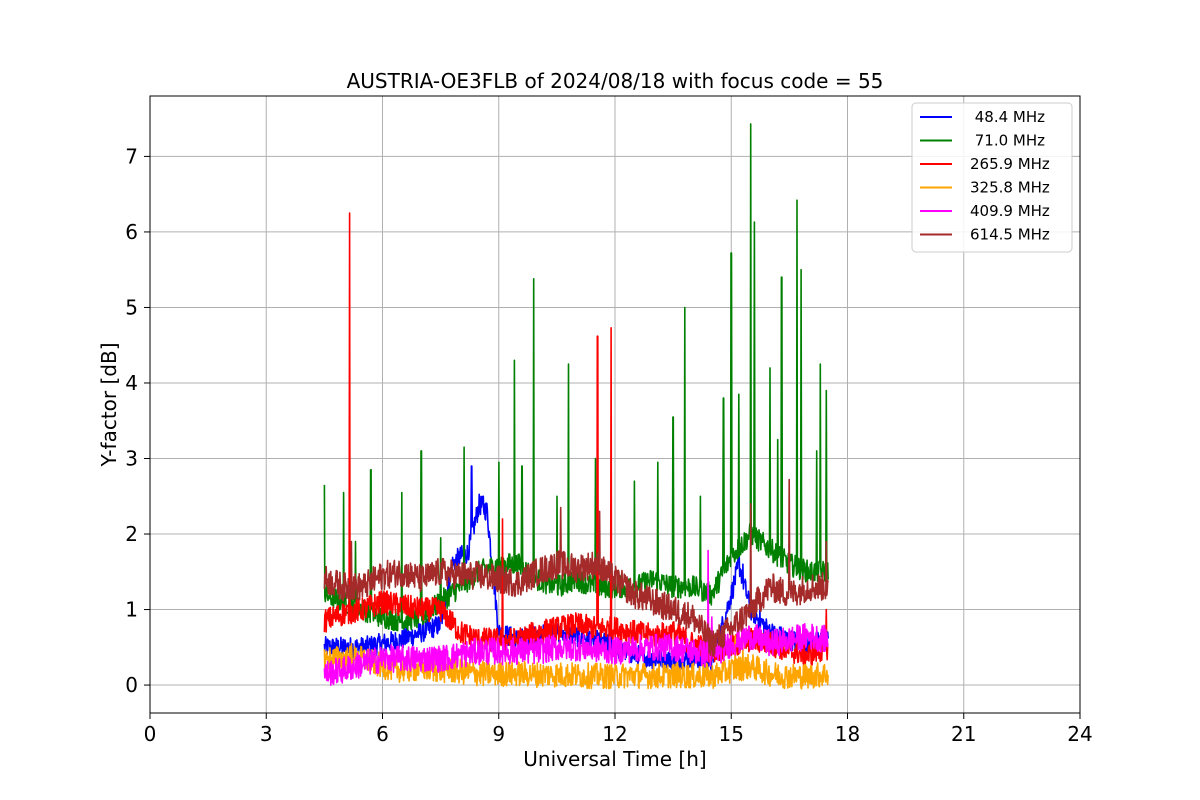 The height and width of the screenshot is (800, 1200). Describe the element at coordinates (131, 232) in the screenshot. I see `y-tick-label: 6` at that location.